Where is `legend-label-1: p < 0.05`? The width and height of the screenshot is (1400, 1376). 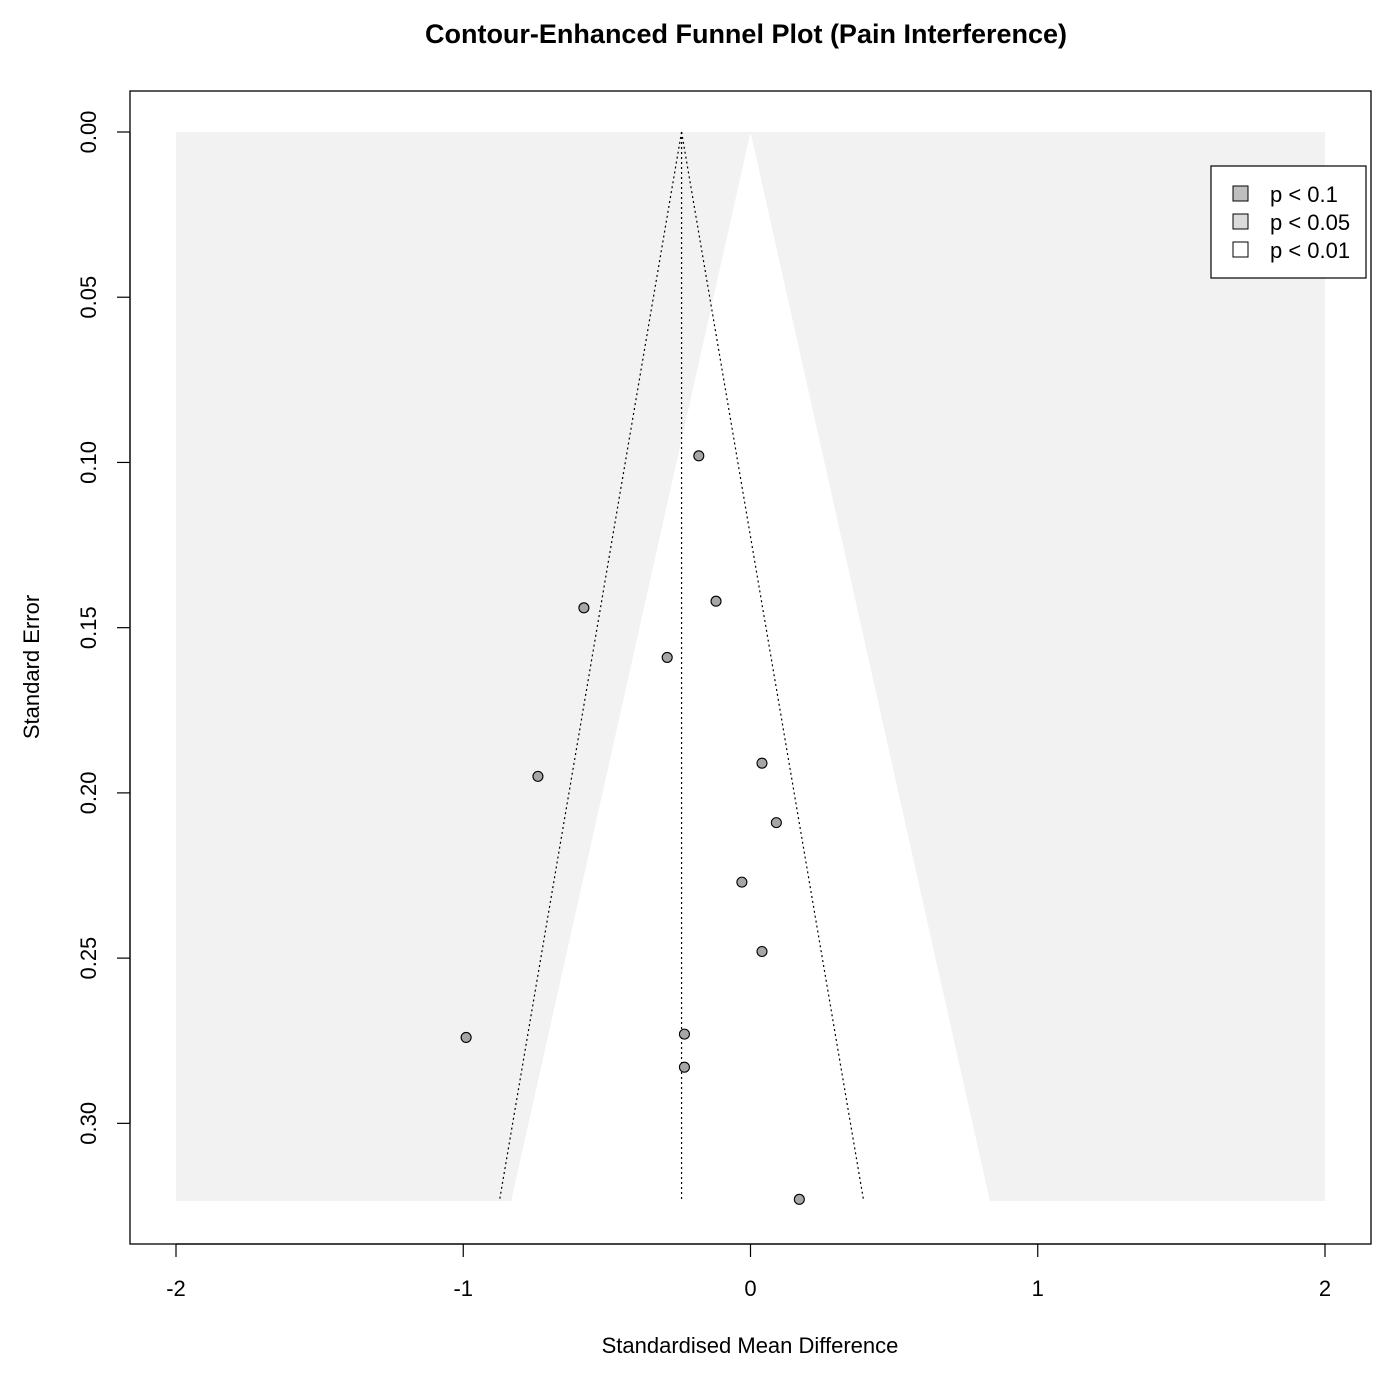
legend-label-1: p < 0.05 is located at coordinates (1310, 222).